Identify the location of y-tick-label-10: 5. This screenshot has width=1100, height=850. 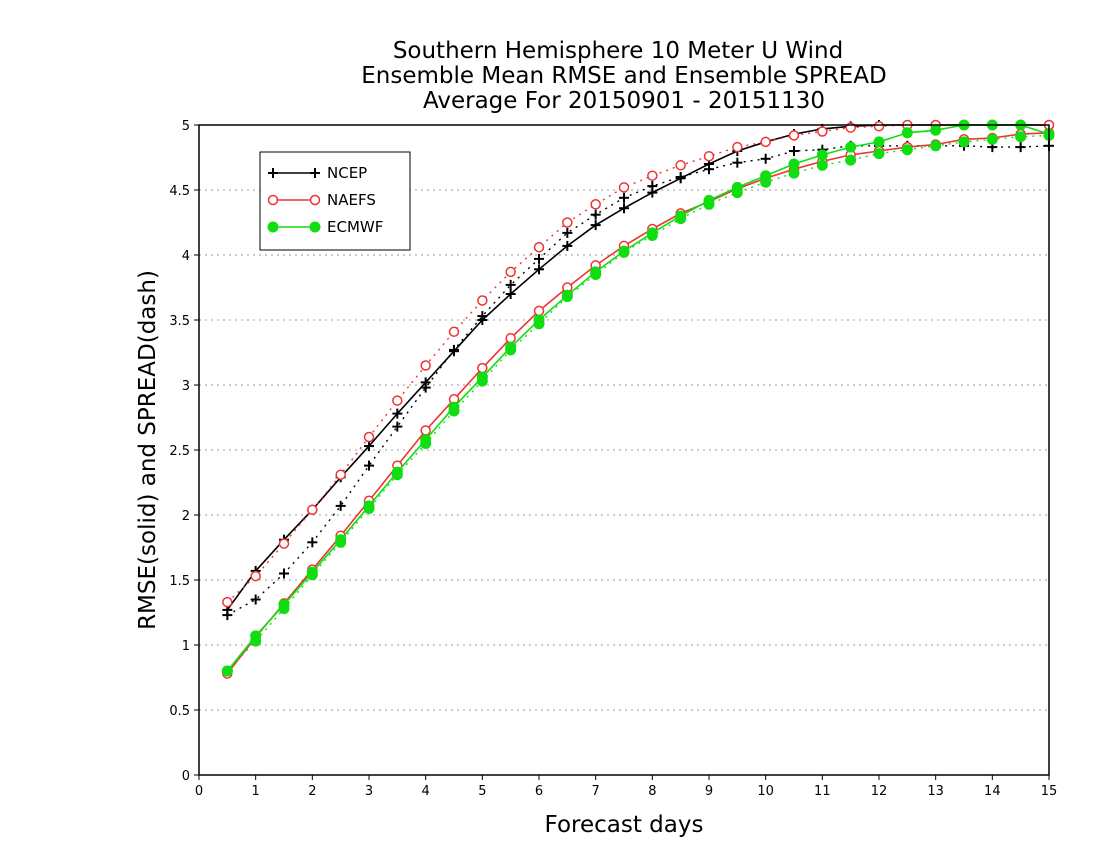
(186, 126).